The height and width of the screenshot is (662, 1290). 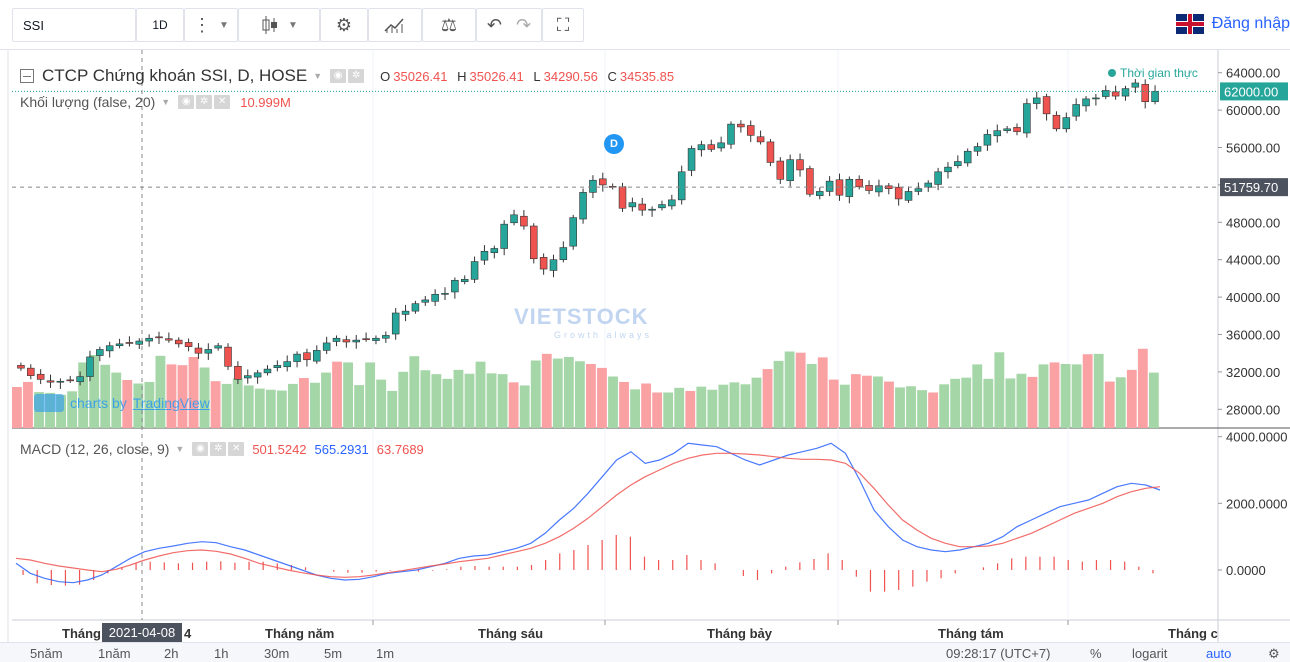 What do you see at coordinates (277, 653) in the screenshot?
I see `range-30m-button: 30m` at bounding box center [277, 653].